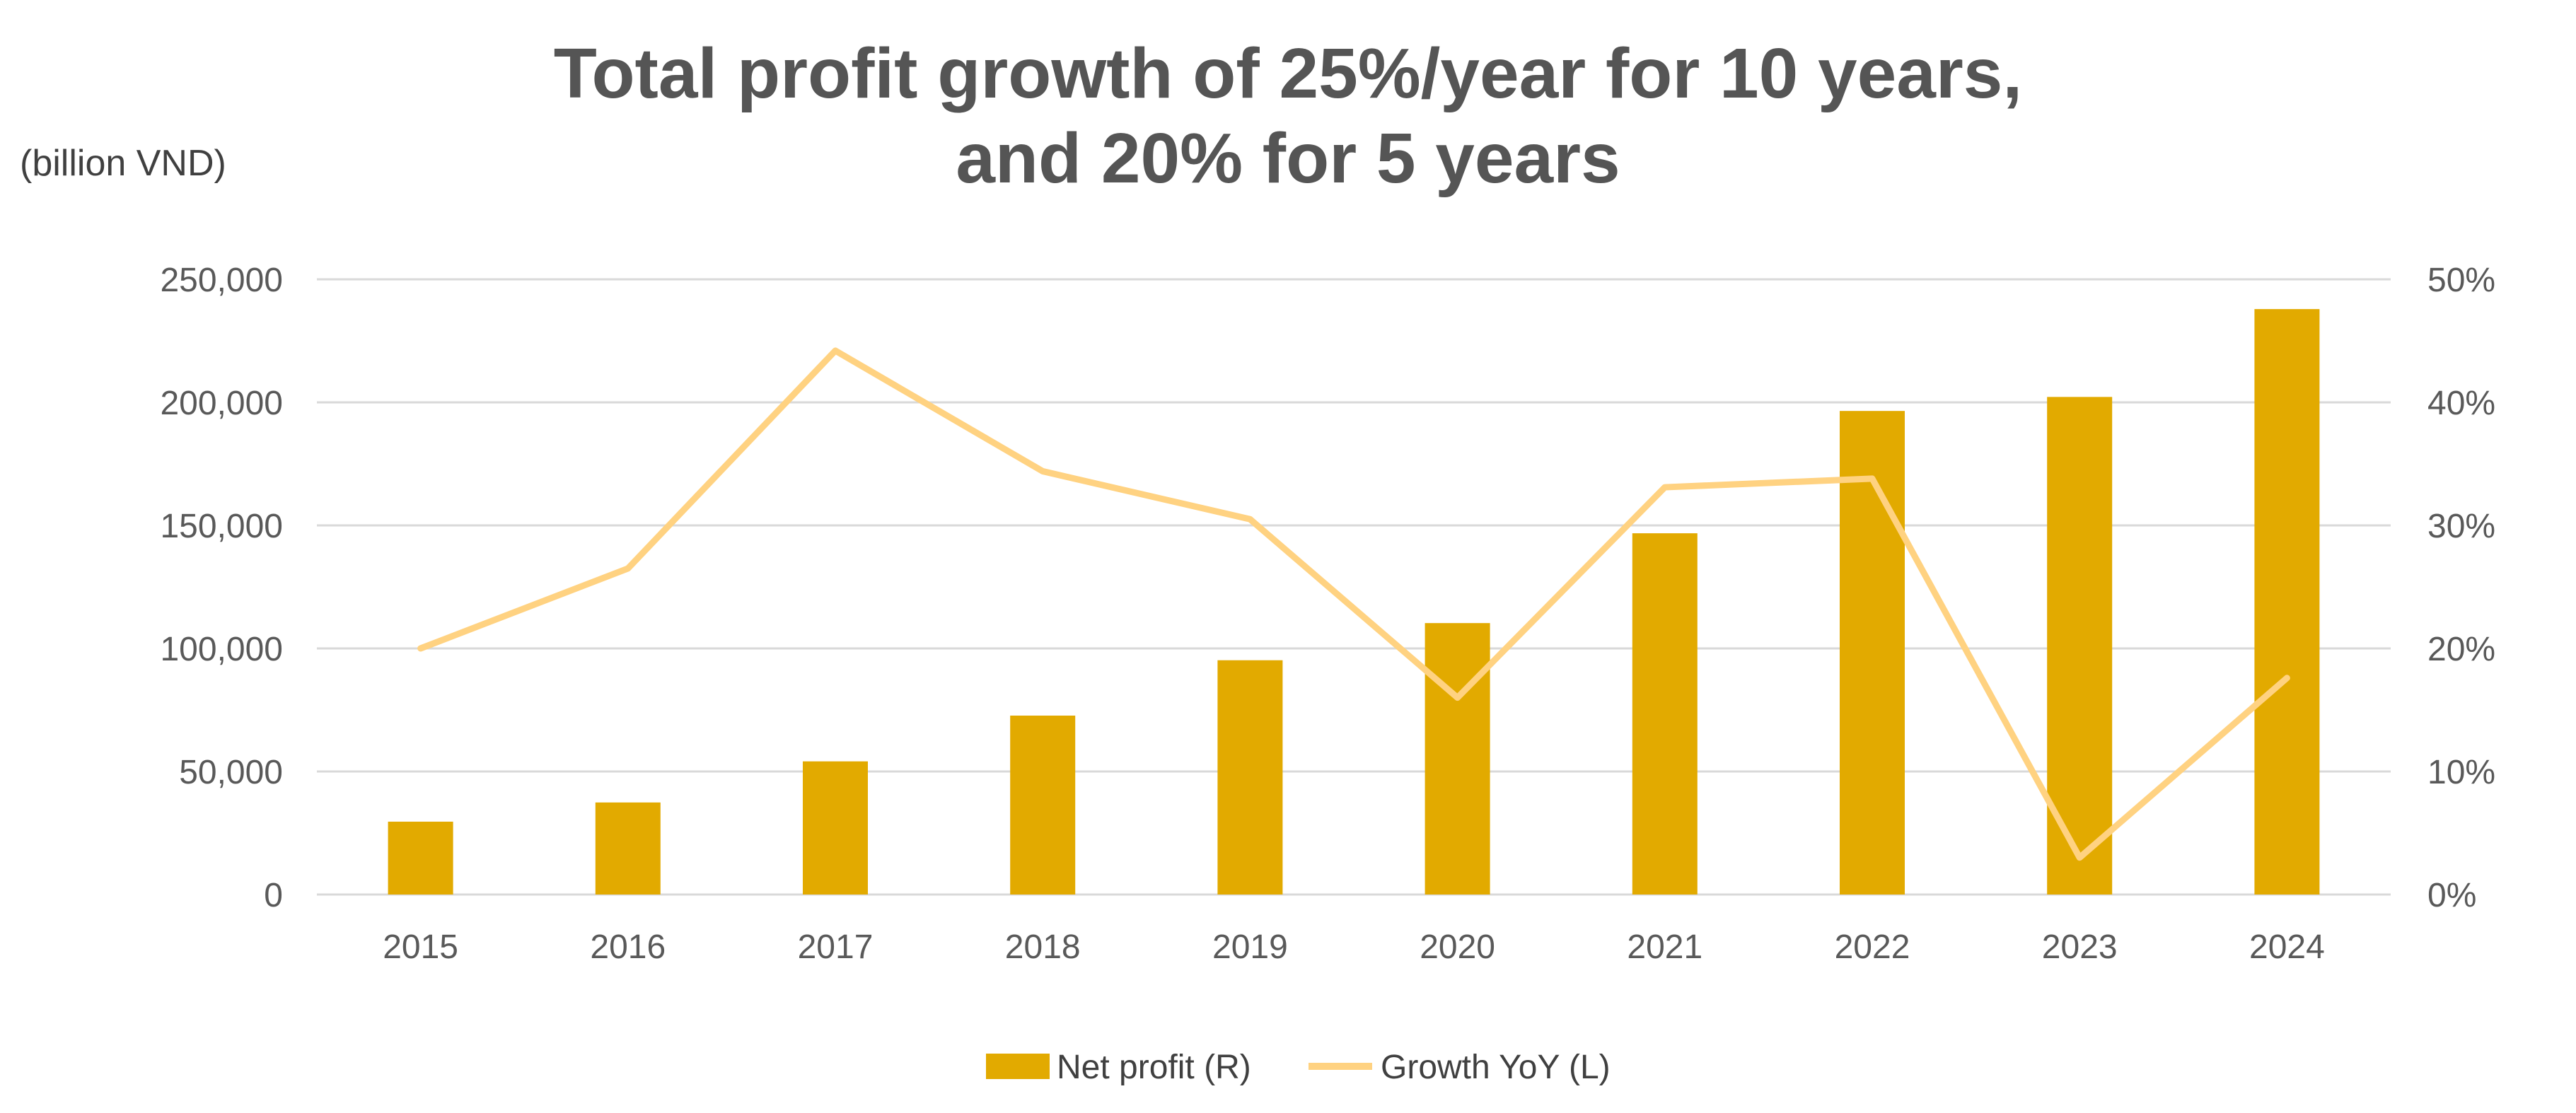  Describe the element at coordinates (221, 403) in the screenshot. I see `left-tick-label: 200,000` at that location.